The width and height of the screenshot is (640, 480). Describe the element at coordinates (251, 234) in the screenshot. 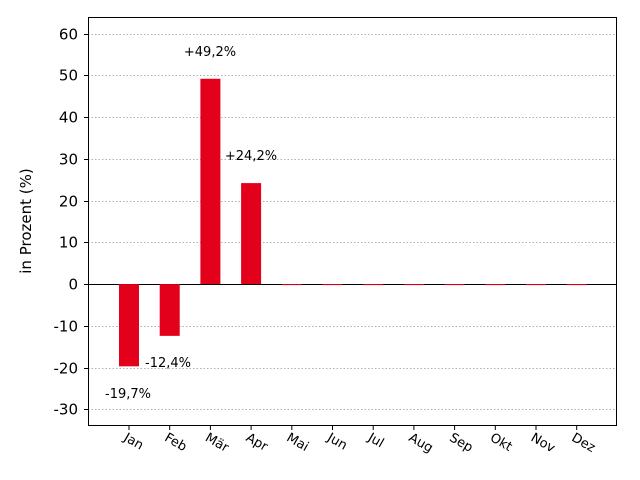

I see `bar-apr` at that location.